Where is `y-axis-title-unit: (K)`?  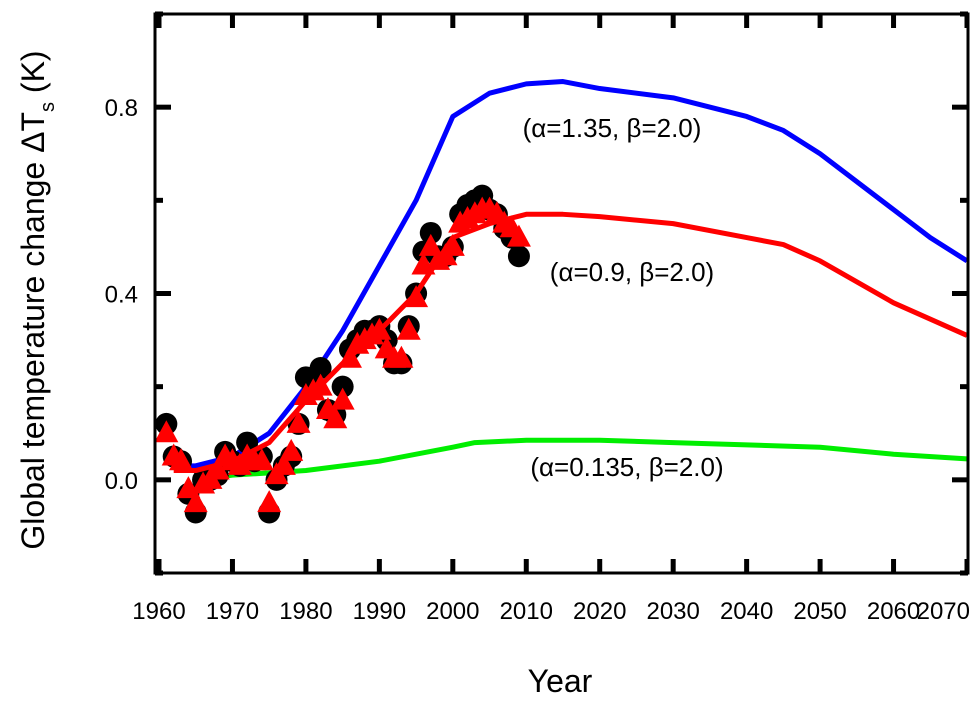
y-axis-title-unit: (K) is located at coordinates (33, 76).